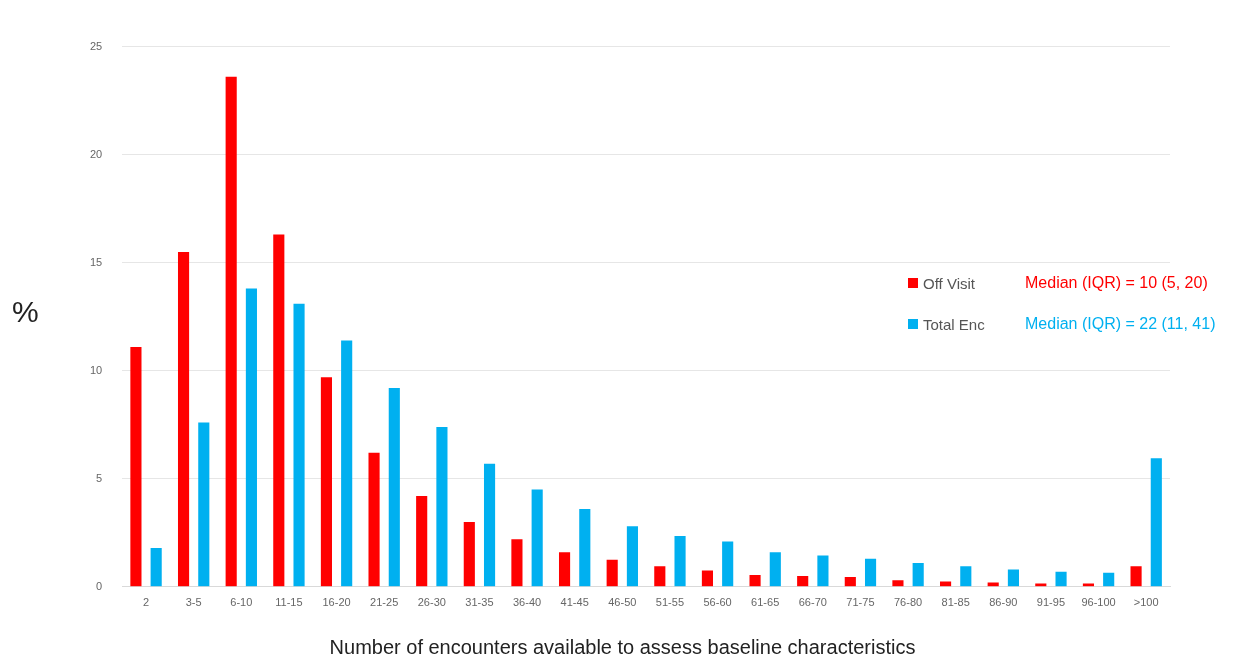  I want to click on x-tick-label: 26-30, so click(431, 602).